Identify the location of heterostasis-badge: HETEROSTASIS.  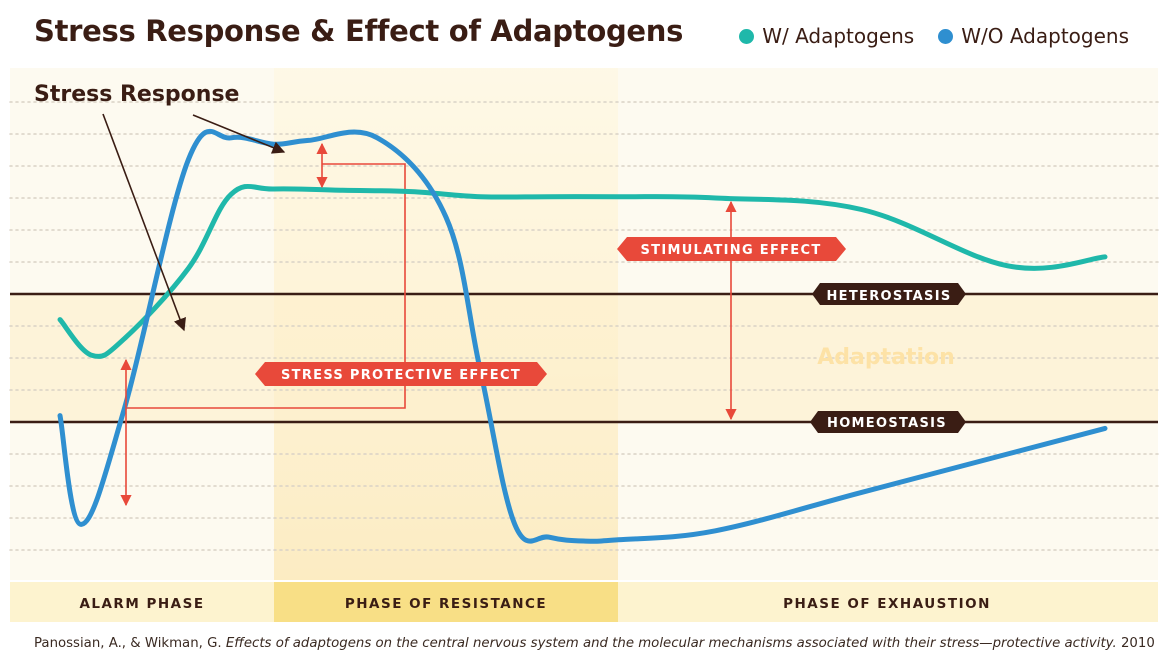
(889, 294).